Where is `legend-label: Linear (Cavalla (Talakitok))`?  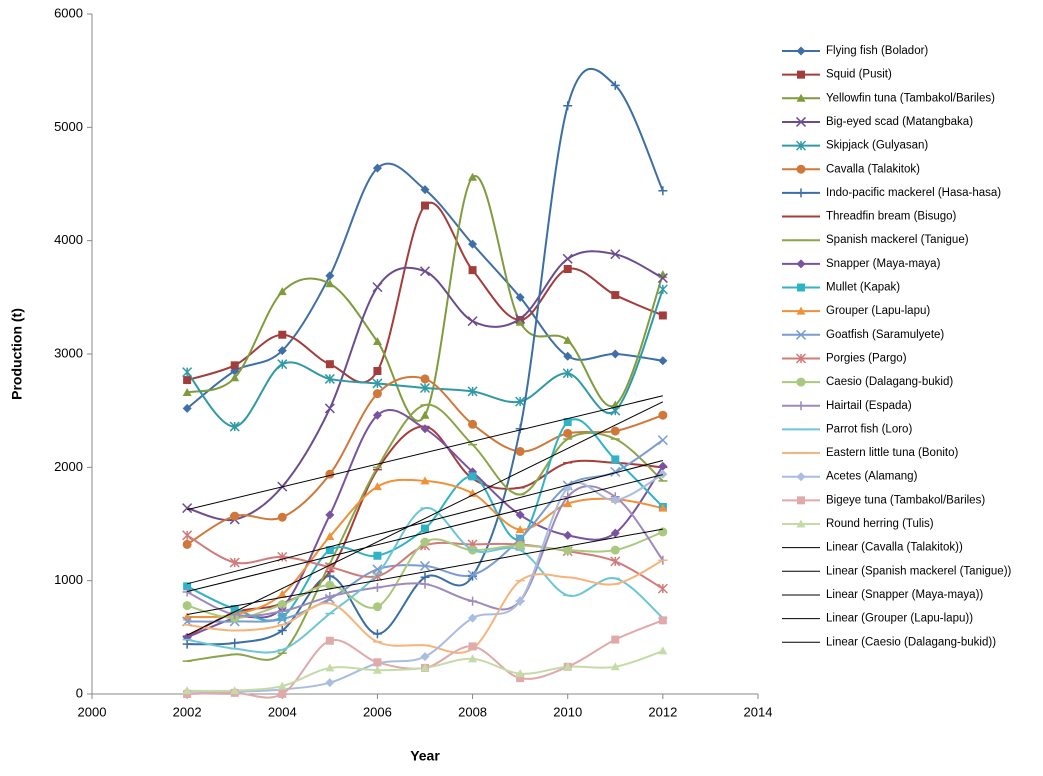
legend-label: Linear (Cavalla (Talakitok)) is located at coordinates (894, 548).